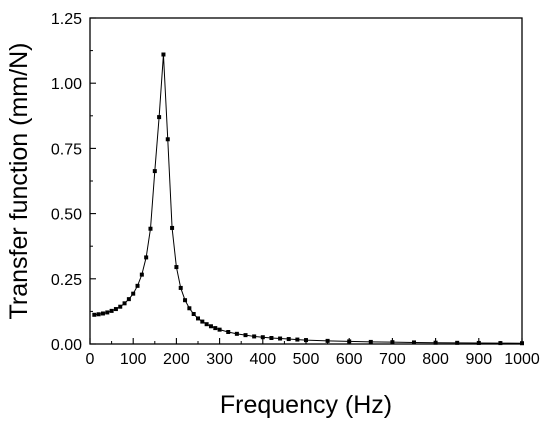  What do you see at coordinates (219, 359) in the screenshot?
I see `x-tick-label: 300` at bounding box center [219, 359].